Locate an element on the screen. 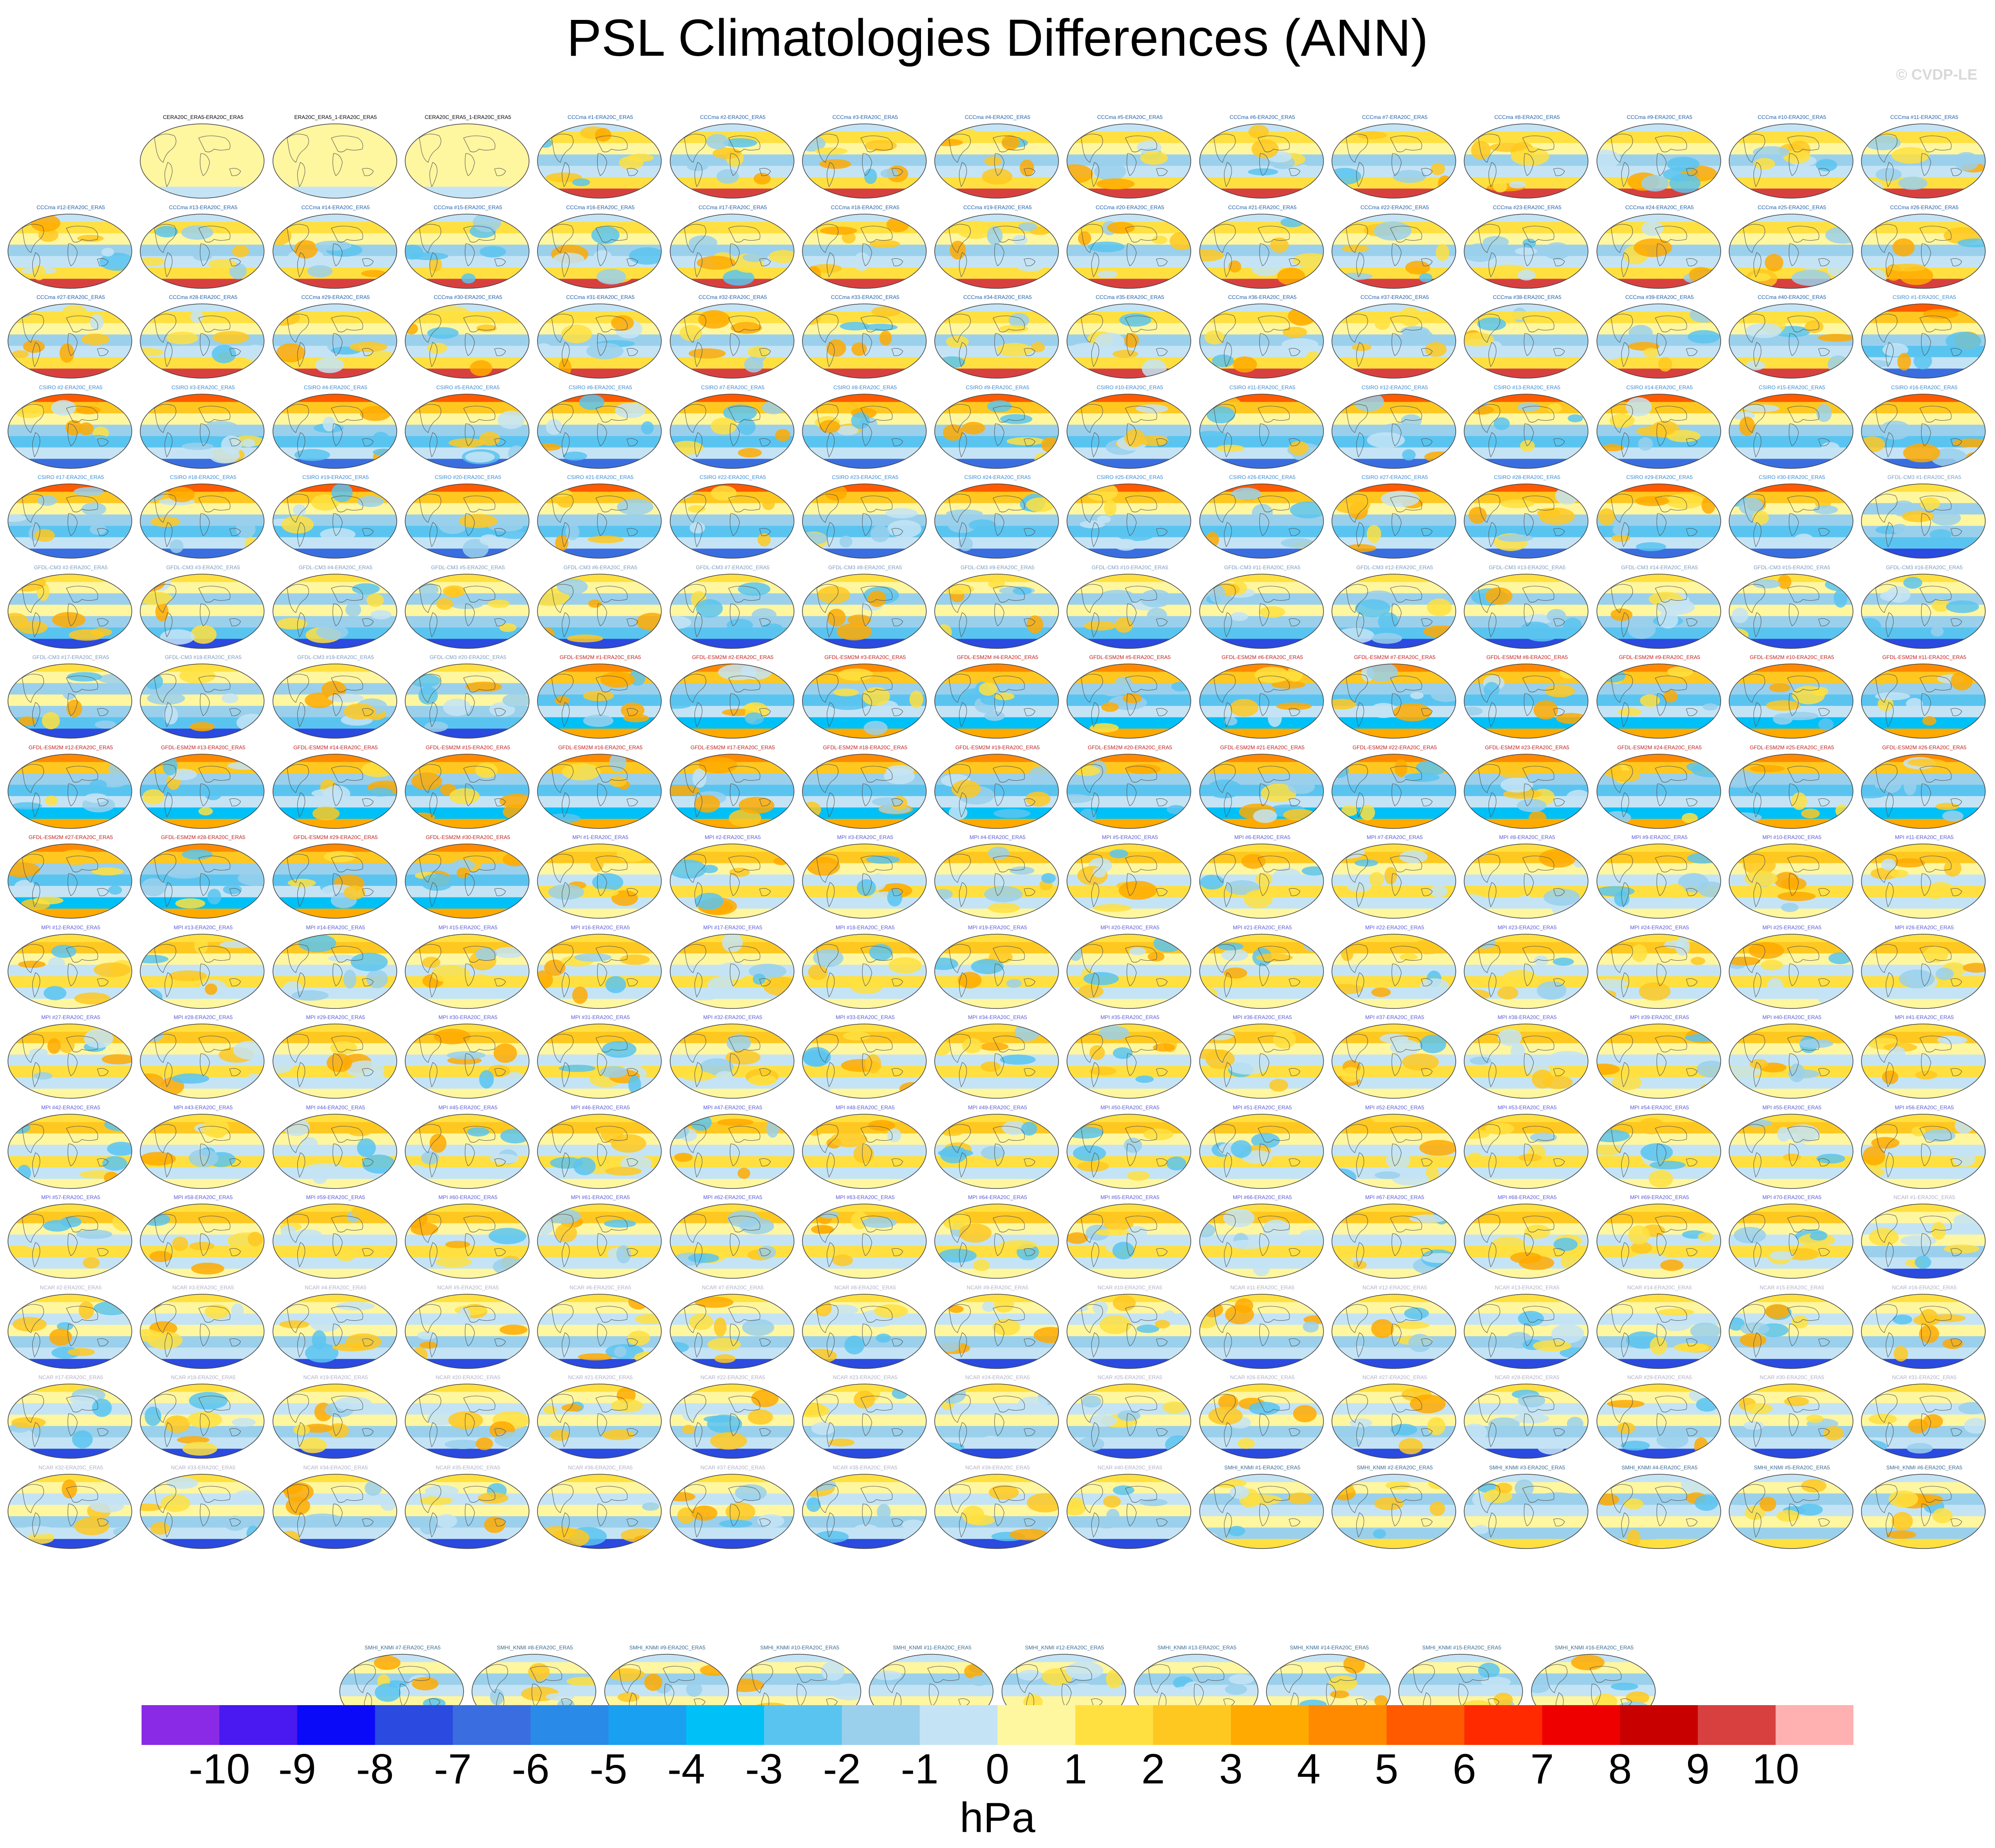 Image resolution: width=1995 pixels, height=1848 pixels. map-panel: SMHI_KNMI #4-ERA20C_ERA5 is located at coordinates (1659, 1509).